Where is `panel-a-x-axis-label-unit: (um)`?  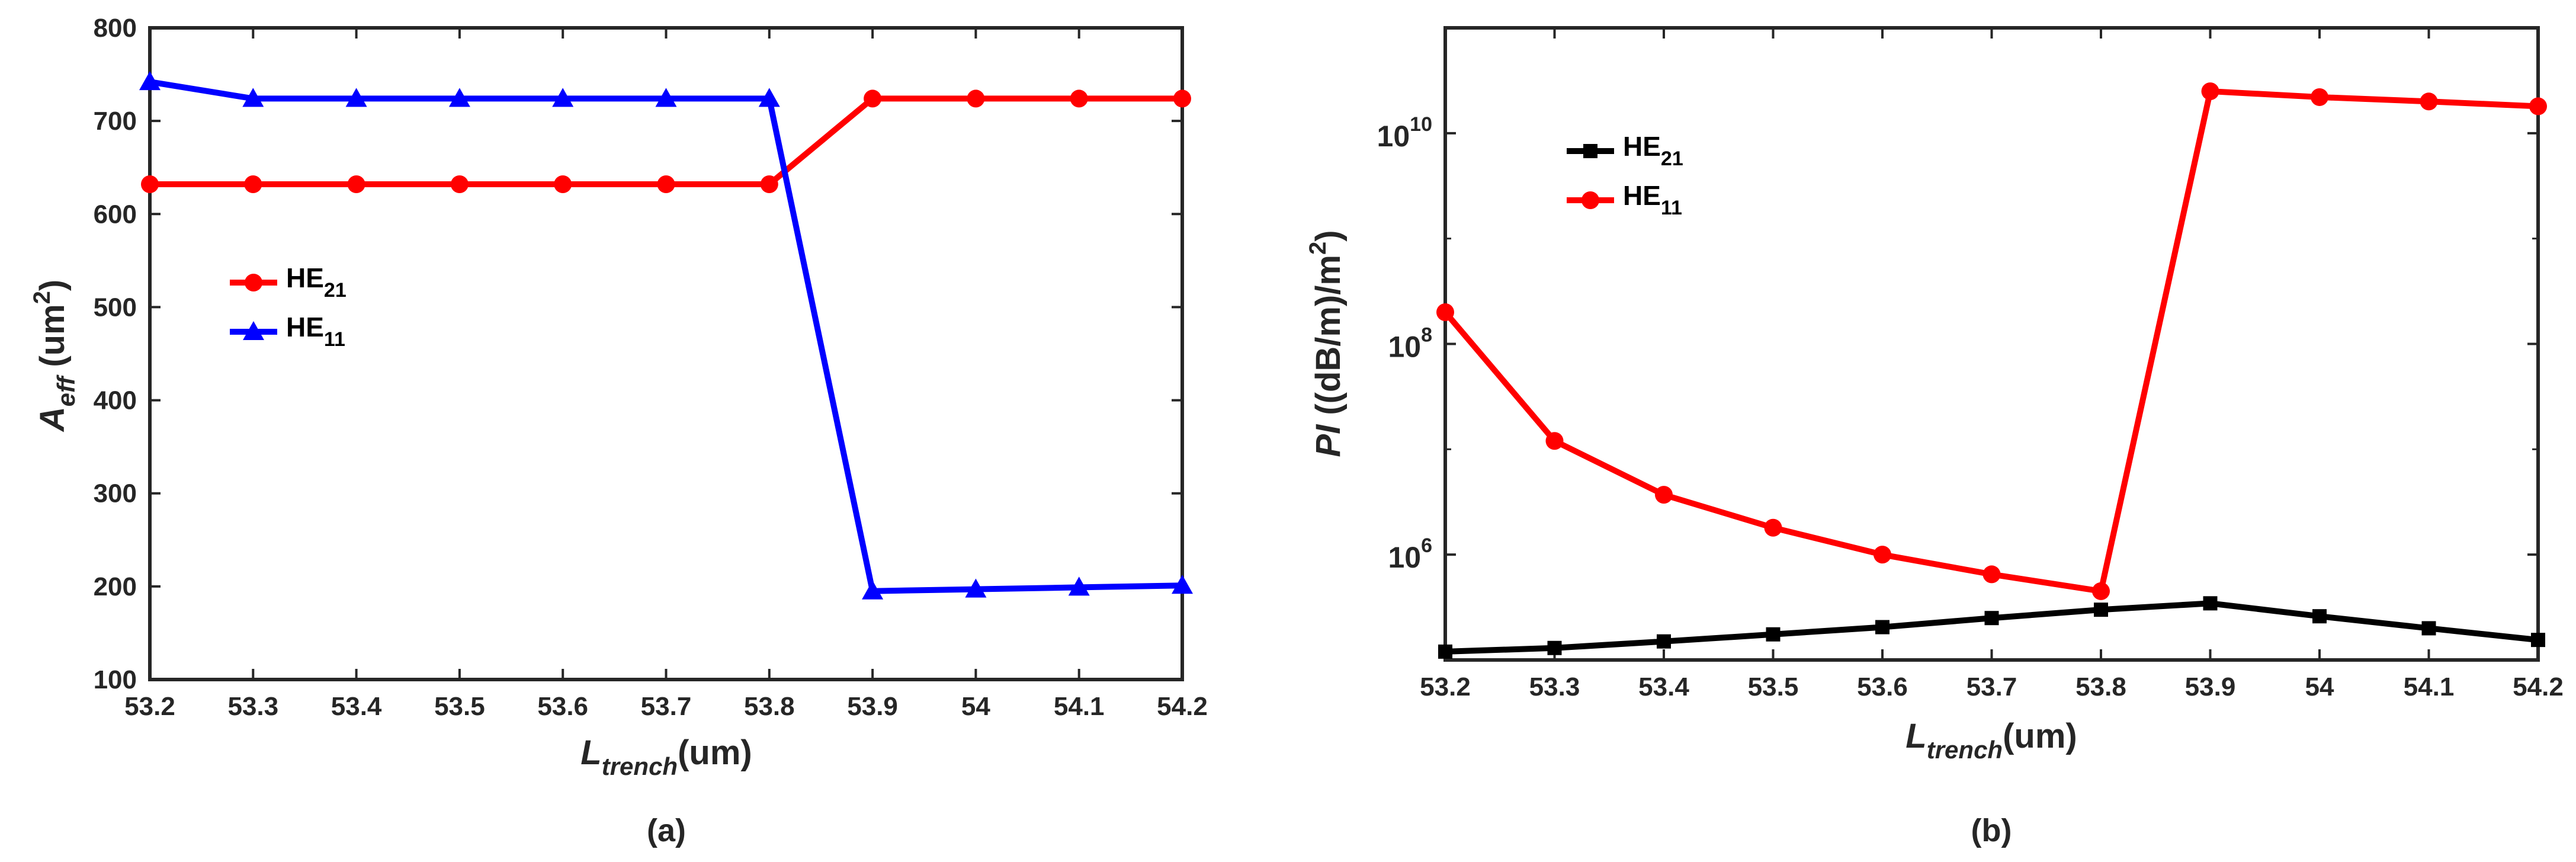
panel-a-x-axis-label-unit: (um) is located at coordinates (715, 752).